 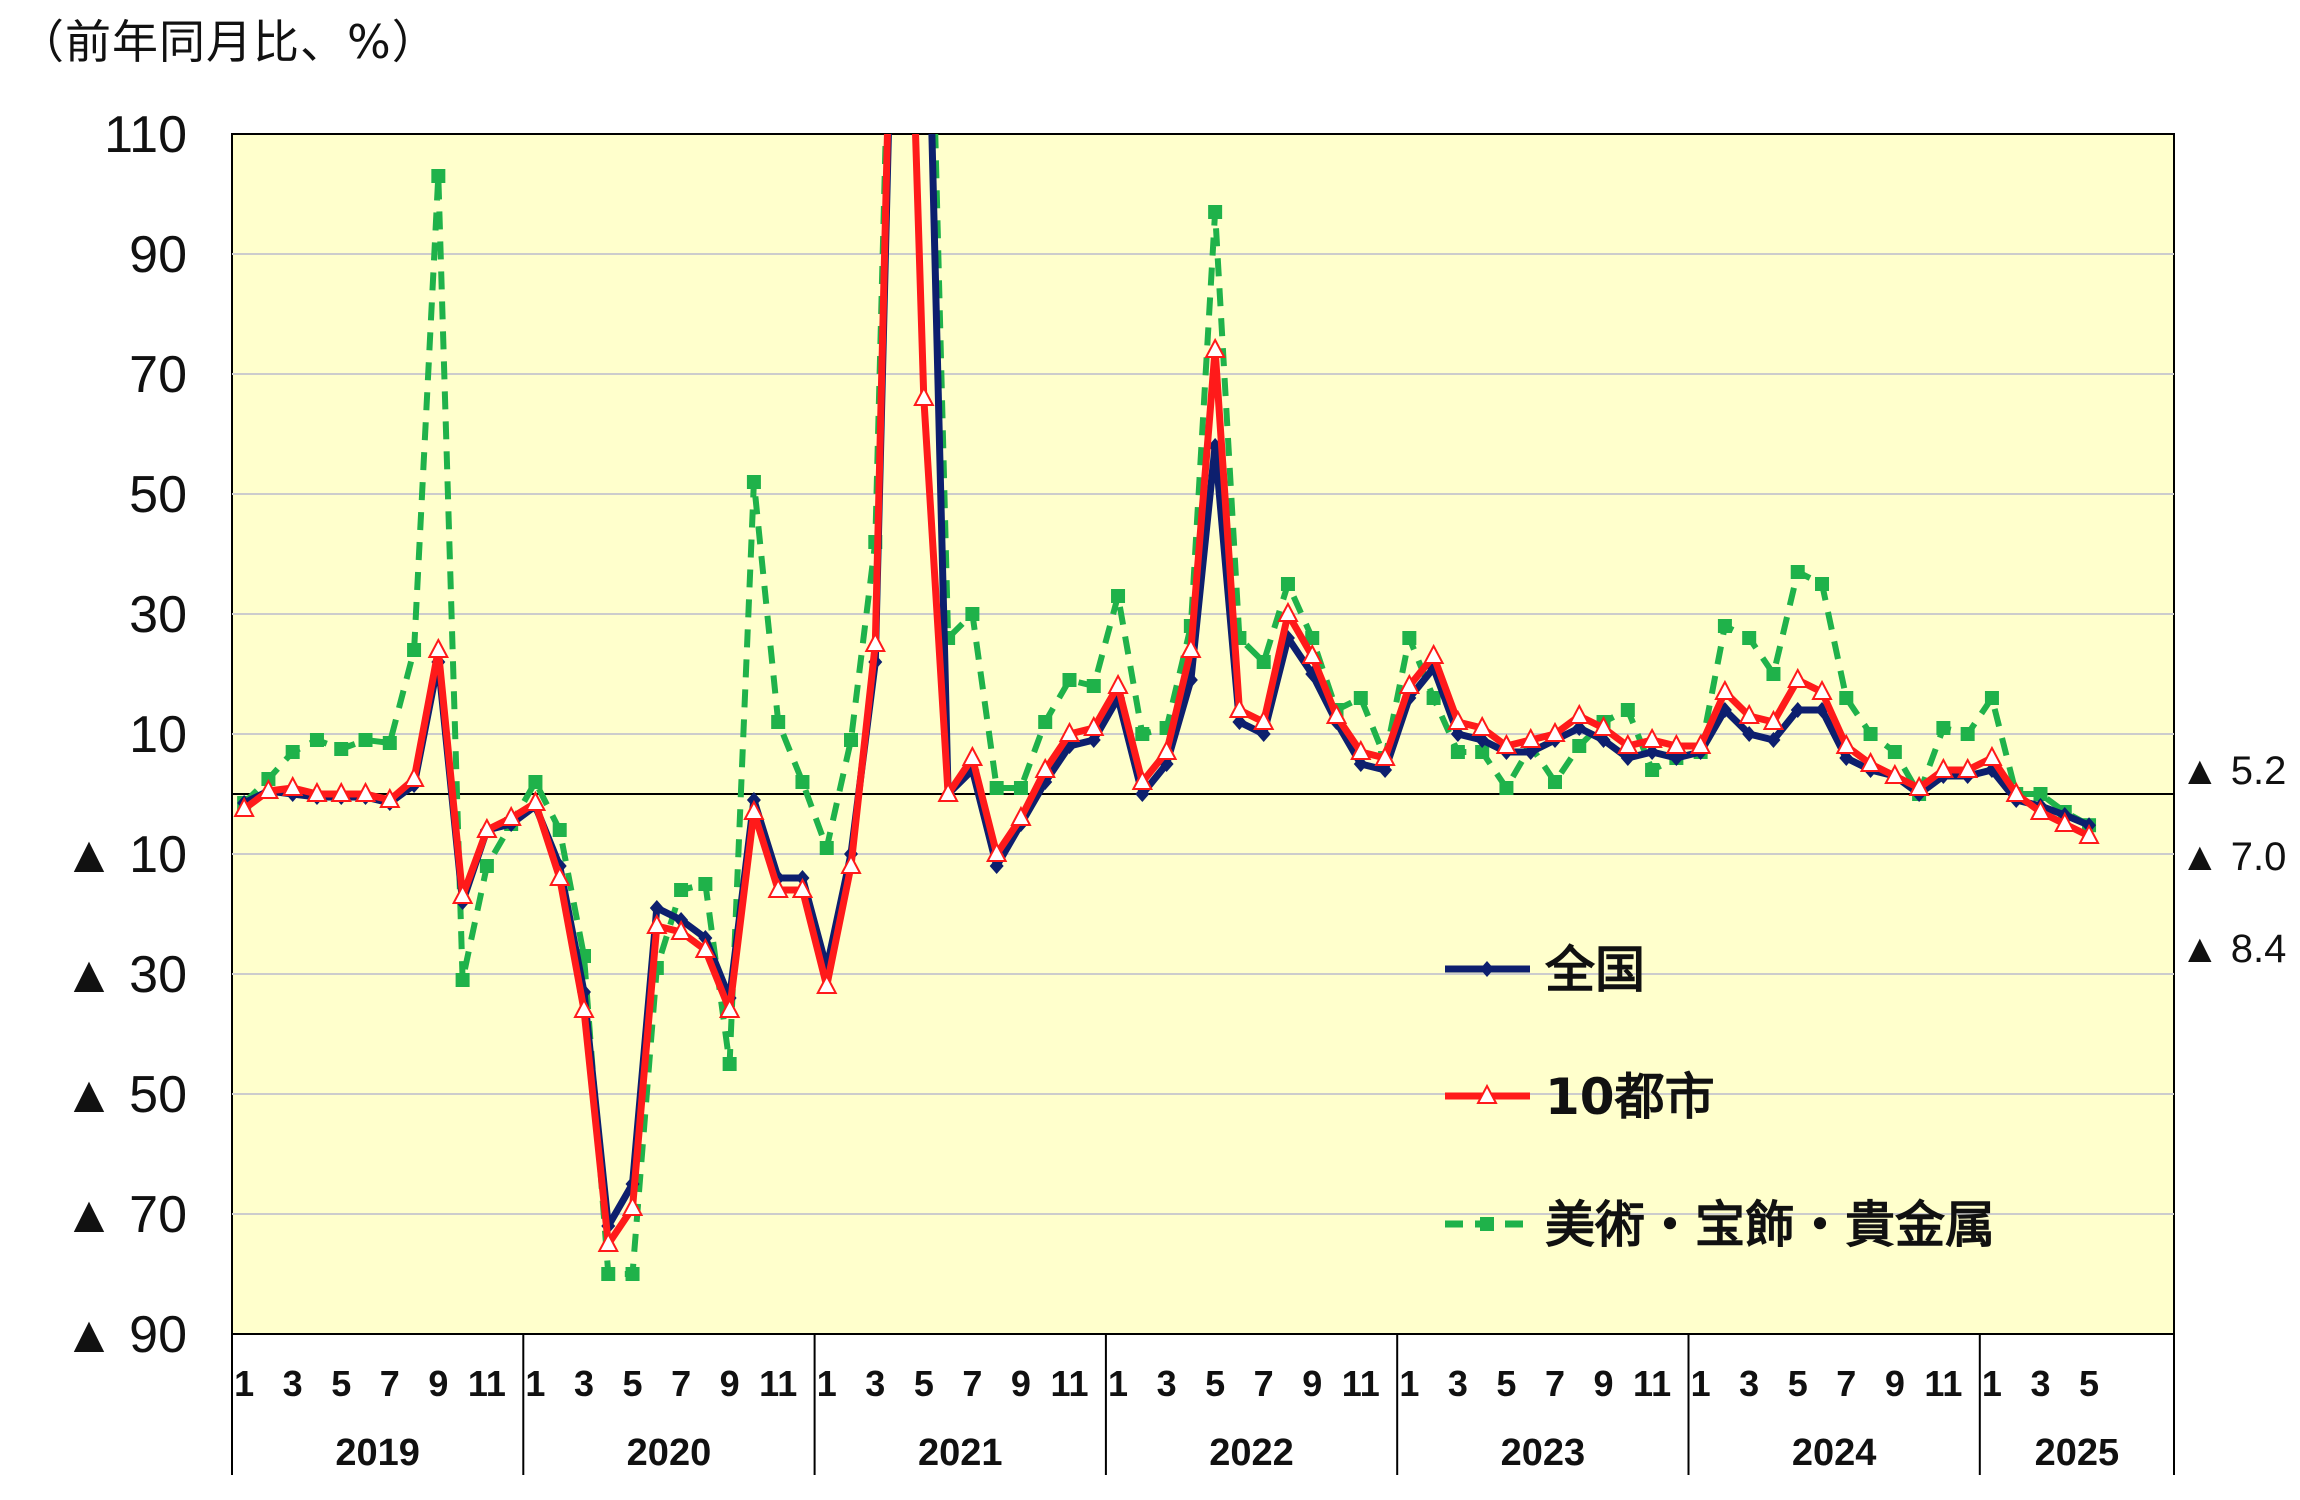 I want to click on y-tick-label: 30, so click(x=158, y=615).